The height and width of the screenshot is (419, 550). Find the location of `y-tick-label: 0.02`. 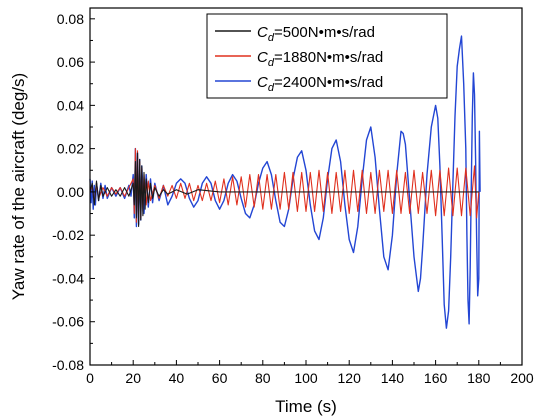

y-tick-label: 0.02 is located at coordinates (70, 149).